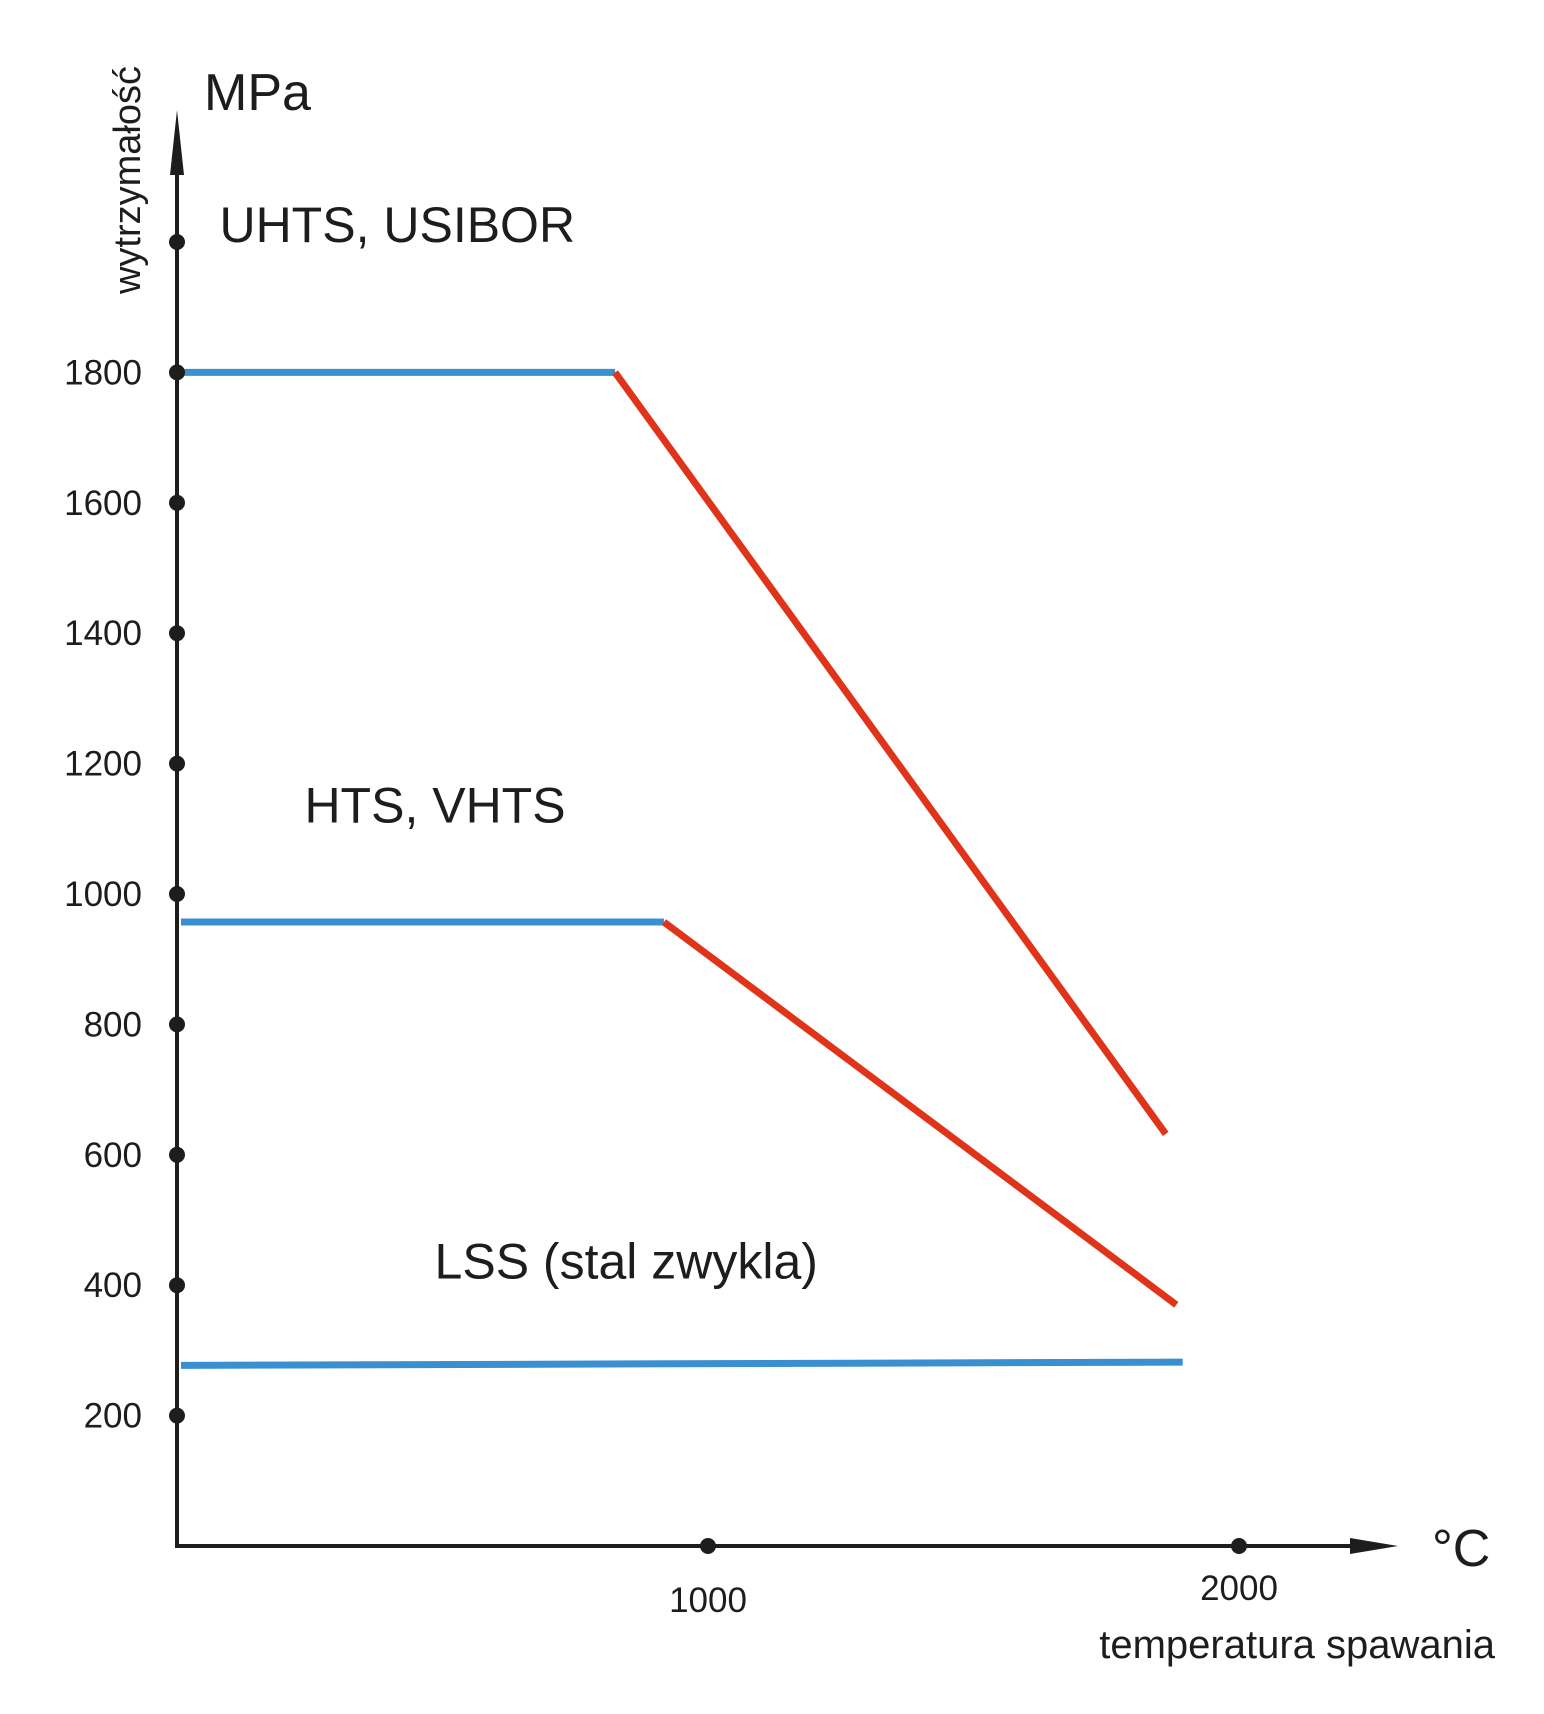  Describe the element at coordinates (626, 1262) in the screenshot. I see `series-label: LSS (stal zwykla)` at that location.